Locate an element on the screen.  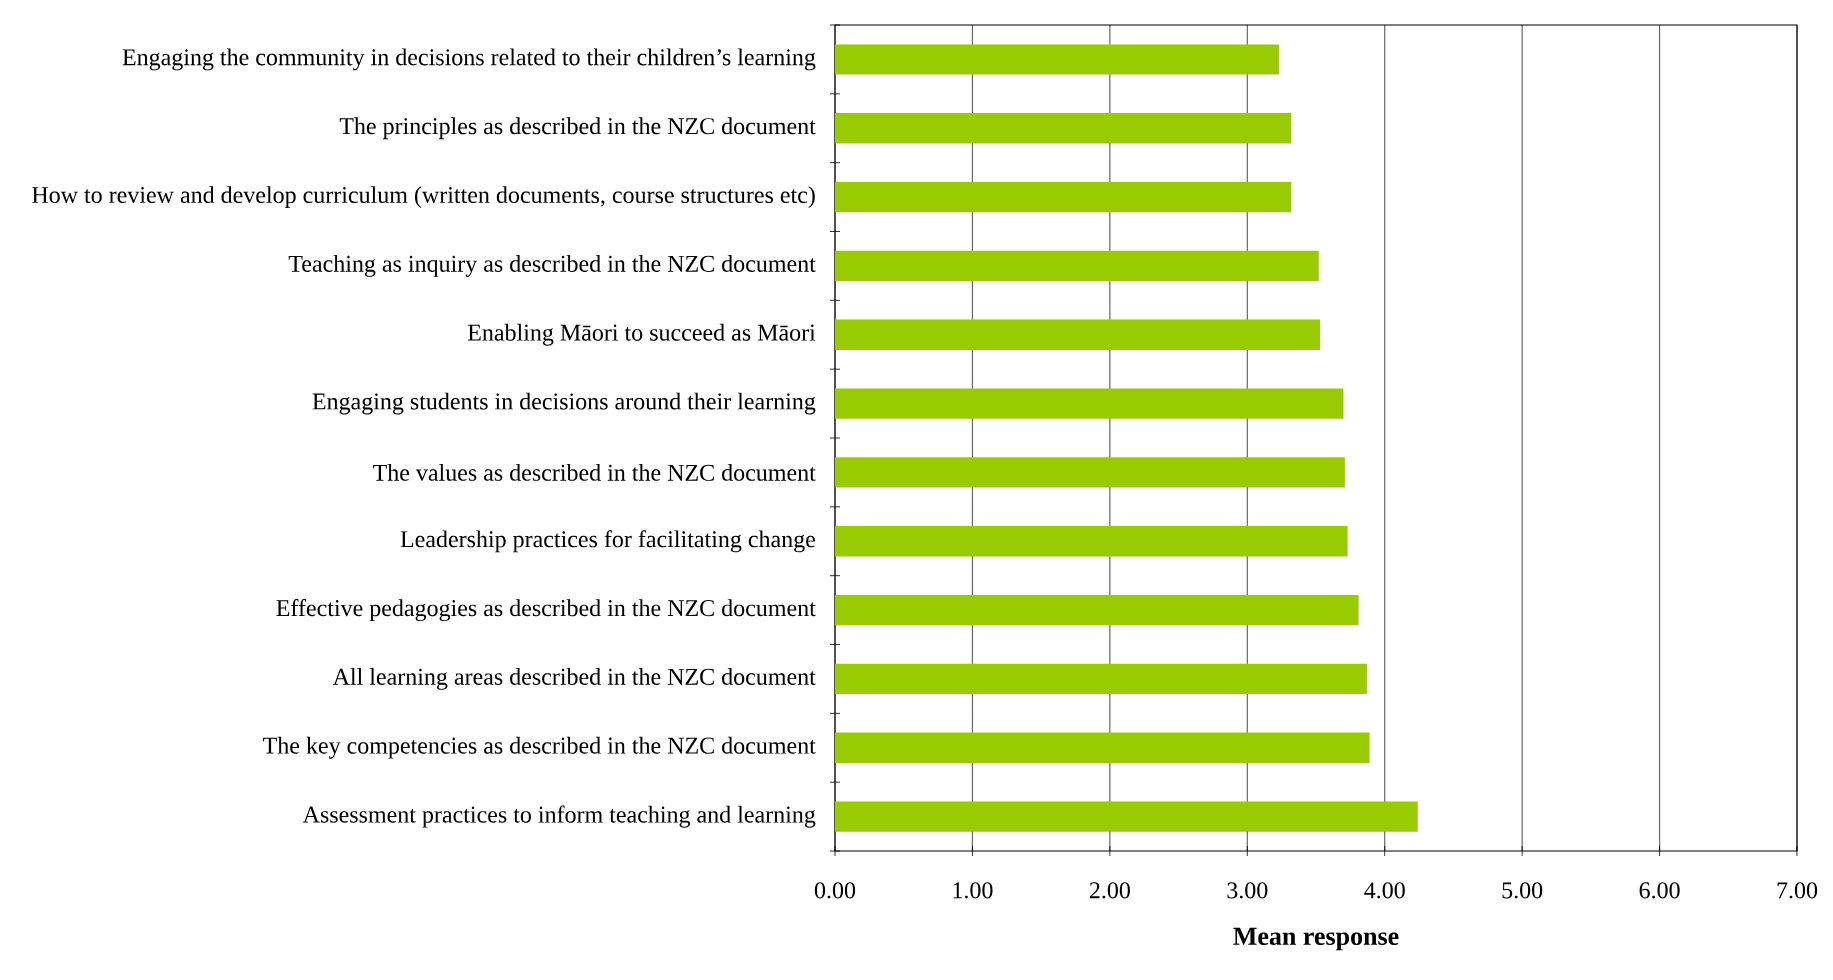
x-tick-label: 3.00 is located at coordinates (1247, 890).